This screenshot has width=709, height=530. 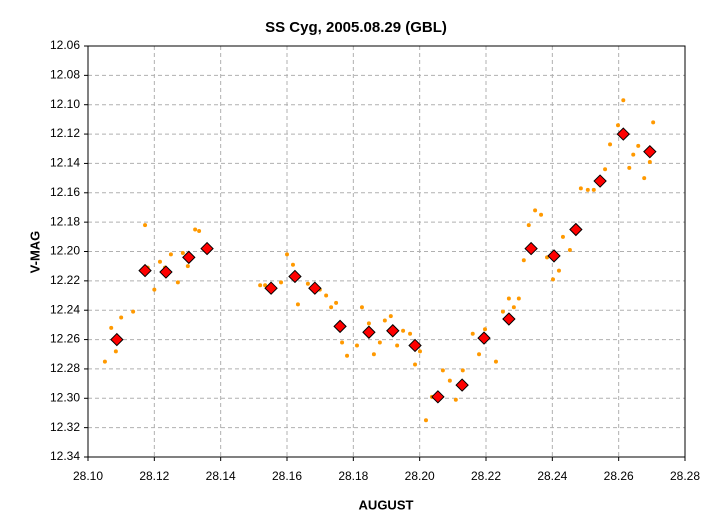 What do you see at coordinates (65, 221) in the screenshot?
I see `y-tick-label: 12.18` at bounding box center [65, 221].